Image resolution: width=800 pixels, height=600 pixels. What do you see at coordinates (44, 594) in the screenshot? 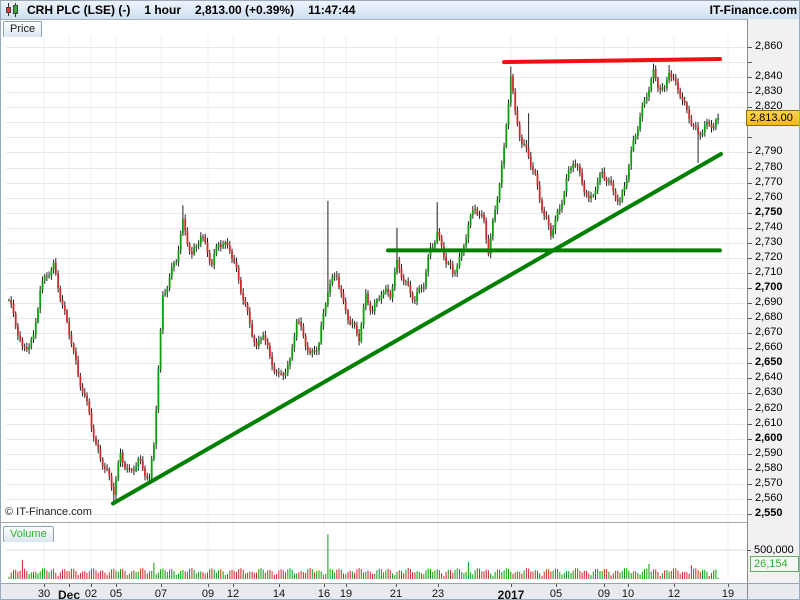
I see `time-tick-label: 30` at bounding box center [44, 594].